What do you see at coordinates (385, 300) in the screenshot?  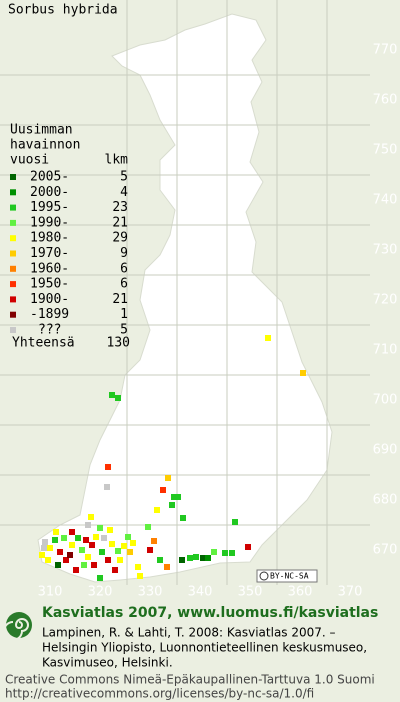 I see `y-grid-label: 720` at bounding box center [385, 300].